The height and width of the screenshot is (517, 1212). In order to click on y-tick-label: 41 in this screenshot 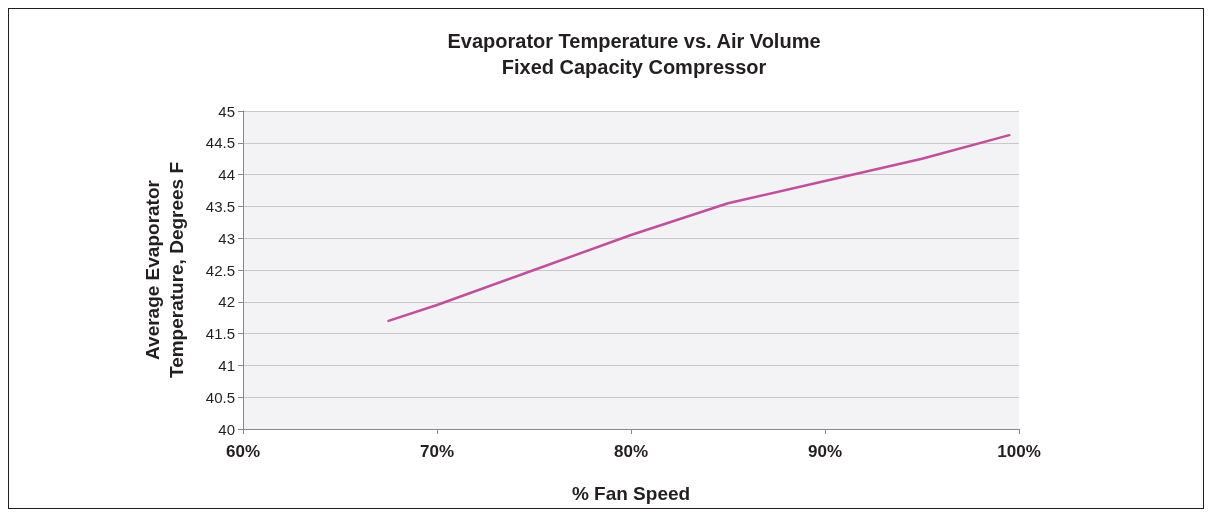, I will do `click(226, 365)`.